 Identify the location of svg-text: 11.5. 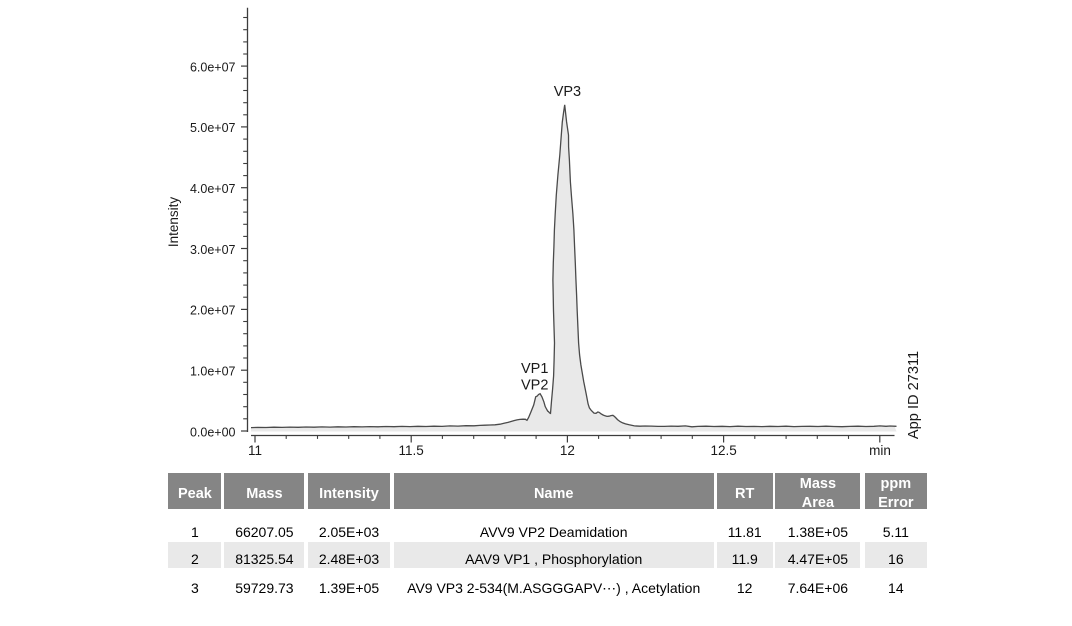
(411, 450).